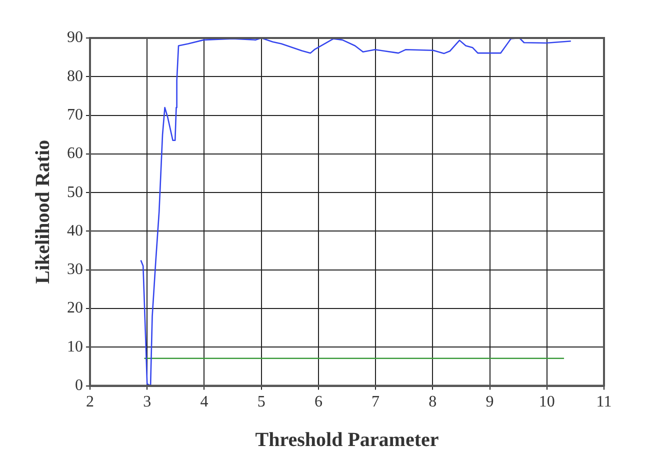  Describe the element at coordinates (490, 402) in the screenshot. I see `x-tick-label: 9` at that location.